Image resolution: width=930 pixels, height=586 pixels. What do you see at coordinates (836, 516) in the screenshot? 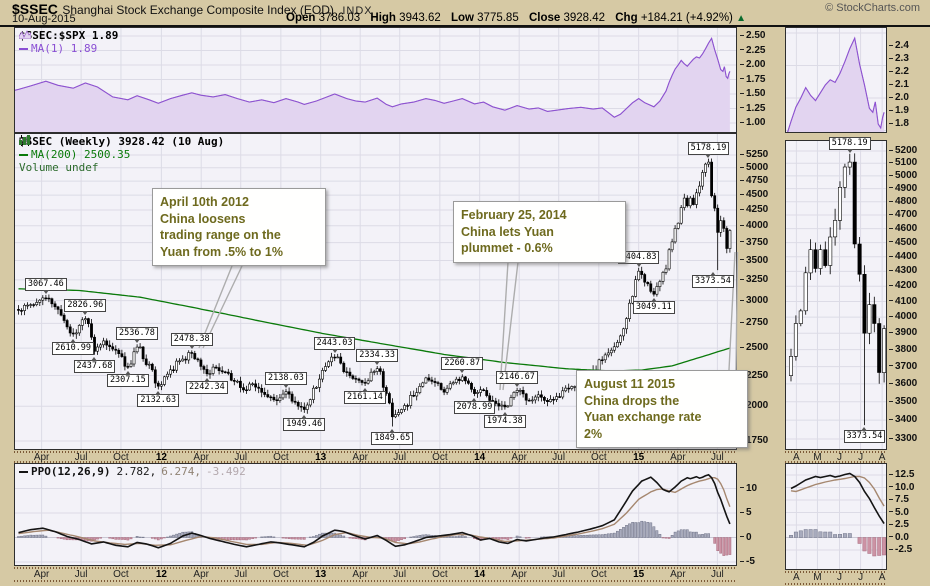
I see `mini-ppo-panel` at bounding box center [836, 516].